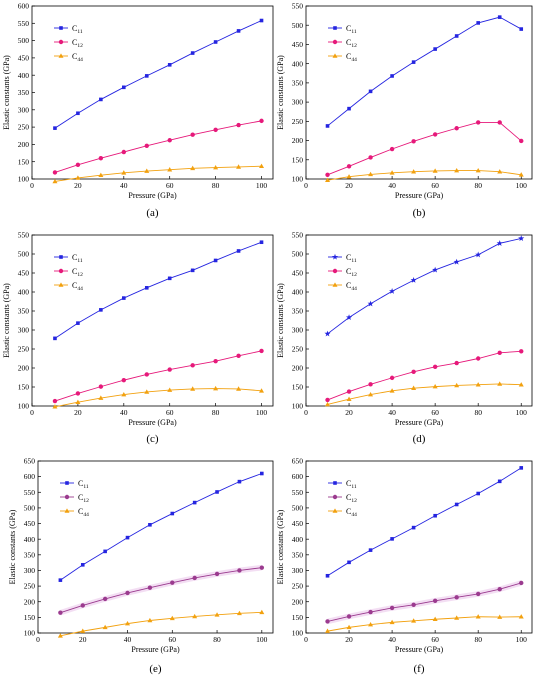 The height and width of the screenshot is (686, 550). I want to click on legend-subscript: 11, so click(354, 32).